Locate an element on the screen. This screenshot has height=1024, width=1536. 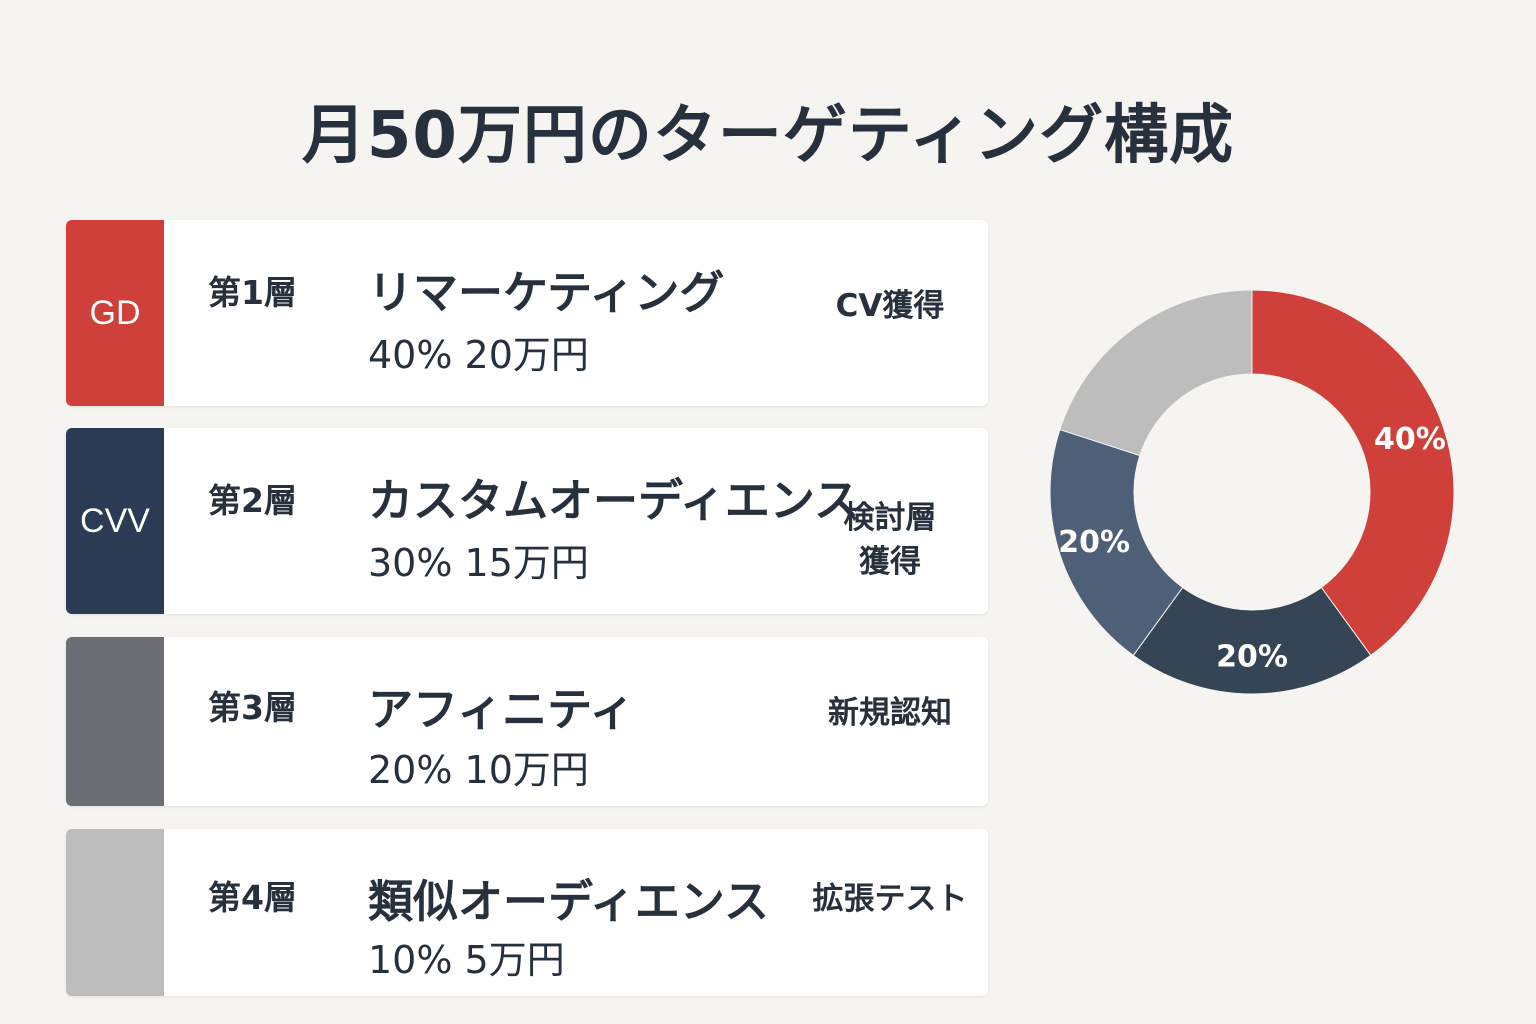
donut-slice-label-2: 20% is located at coordinates (1252, 657).